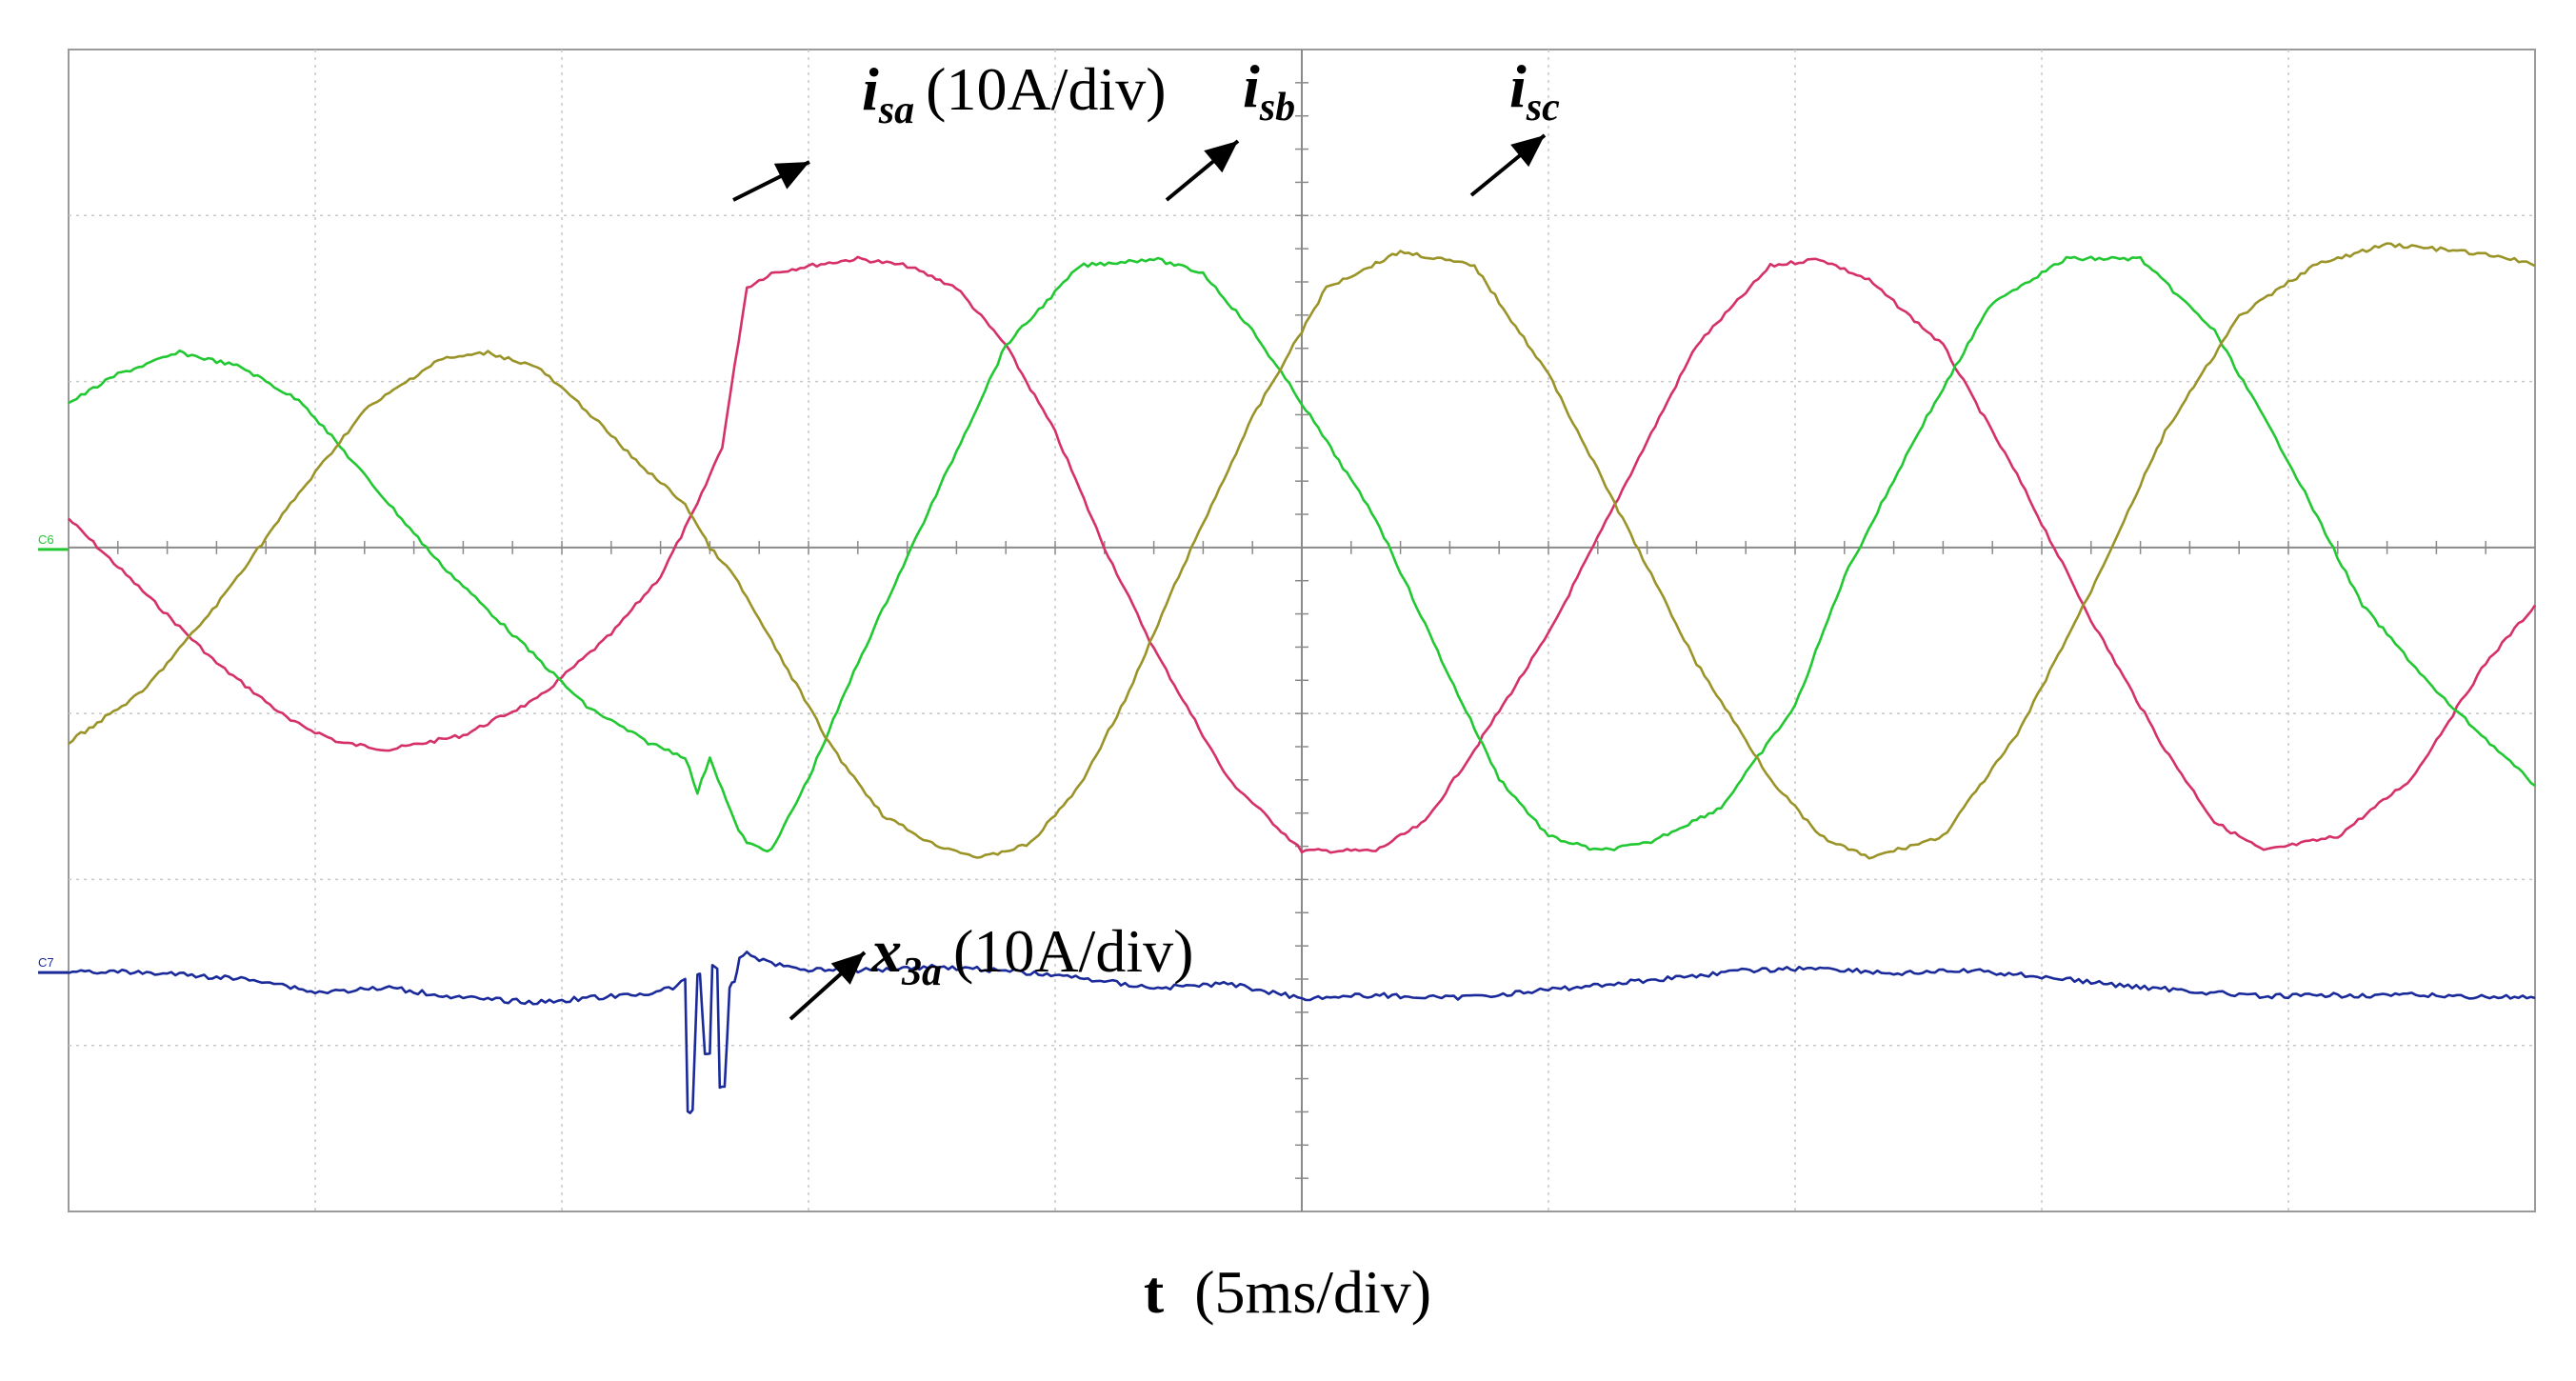 Image resolution: width=2576 pixels, height=1381 pixels. What do you see at coordinates (46, 540) in the screenshot?
I see `channel-marker-c6: C6` at bounding box center [46, 540].